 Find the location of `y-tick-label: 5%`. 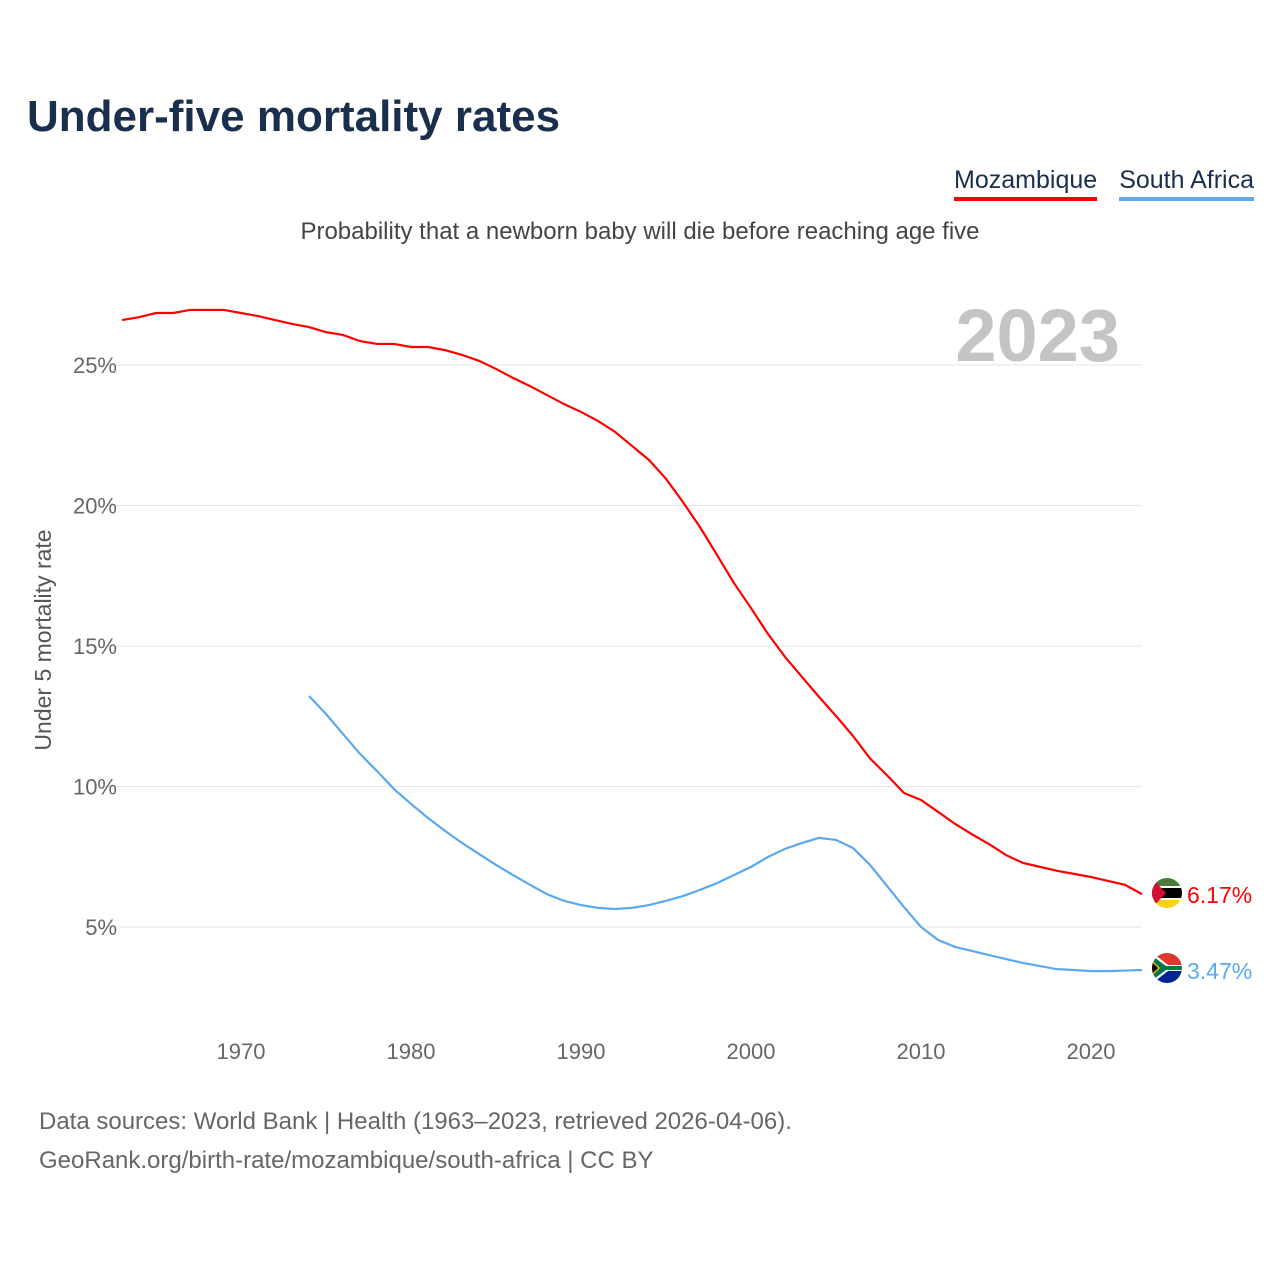

y-tick-label: 5% is located at coordinates (101, 927).